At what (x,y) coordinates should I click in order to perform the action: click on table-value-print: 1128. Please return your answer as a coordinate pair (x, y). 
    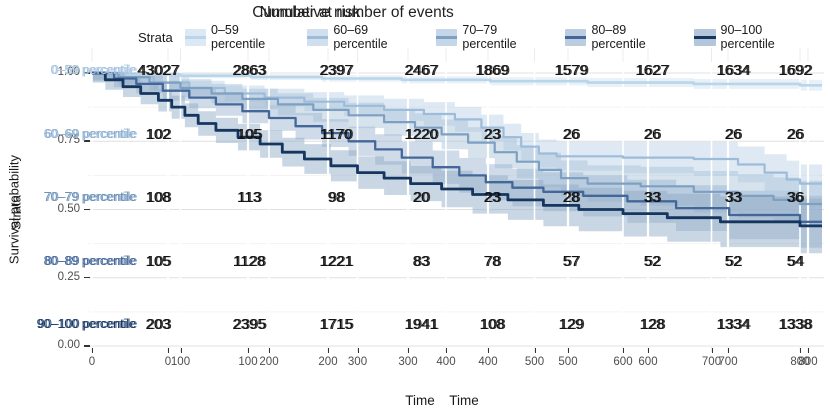
    Looking at the image, I should click on (249, 261).